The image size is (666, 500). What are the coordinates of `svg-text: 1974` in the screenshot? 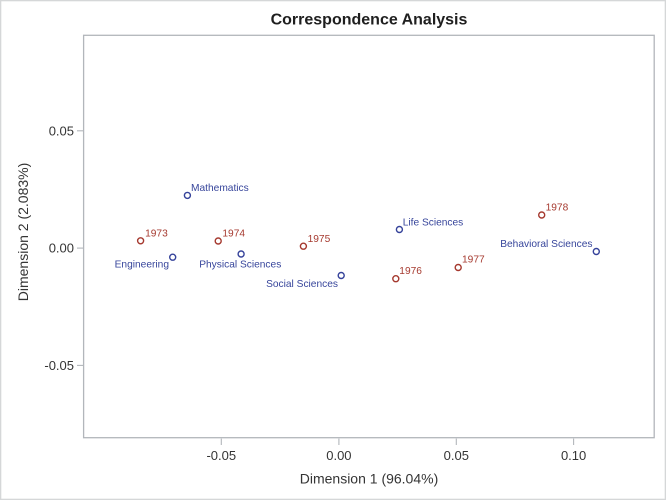 It's located at (233, 234).